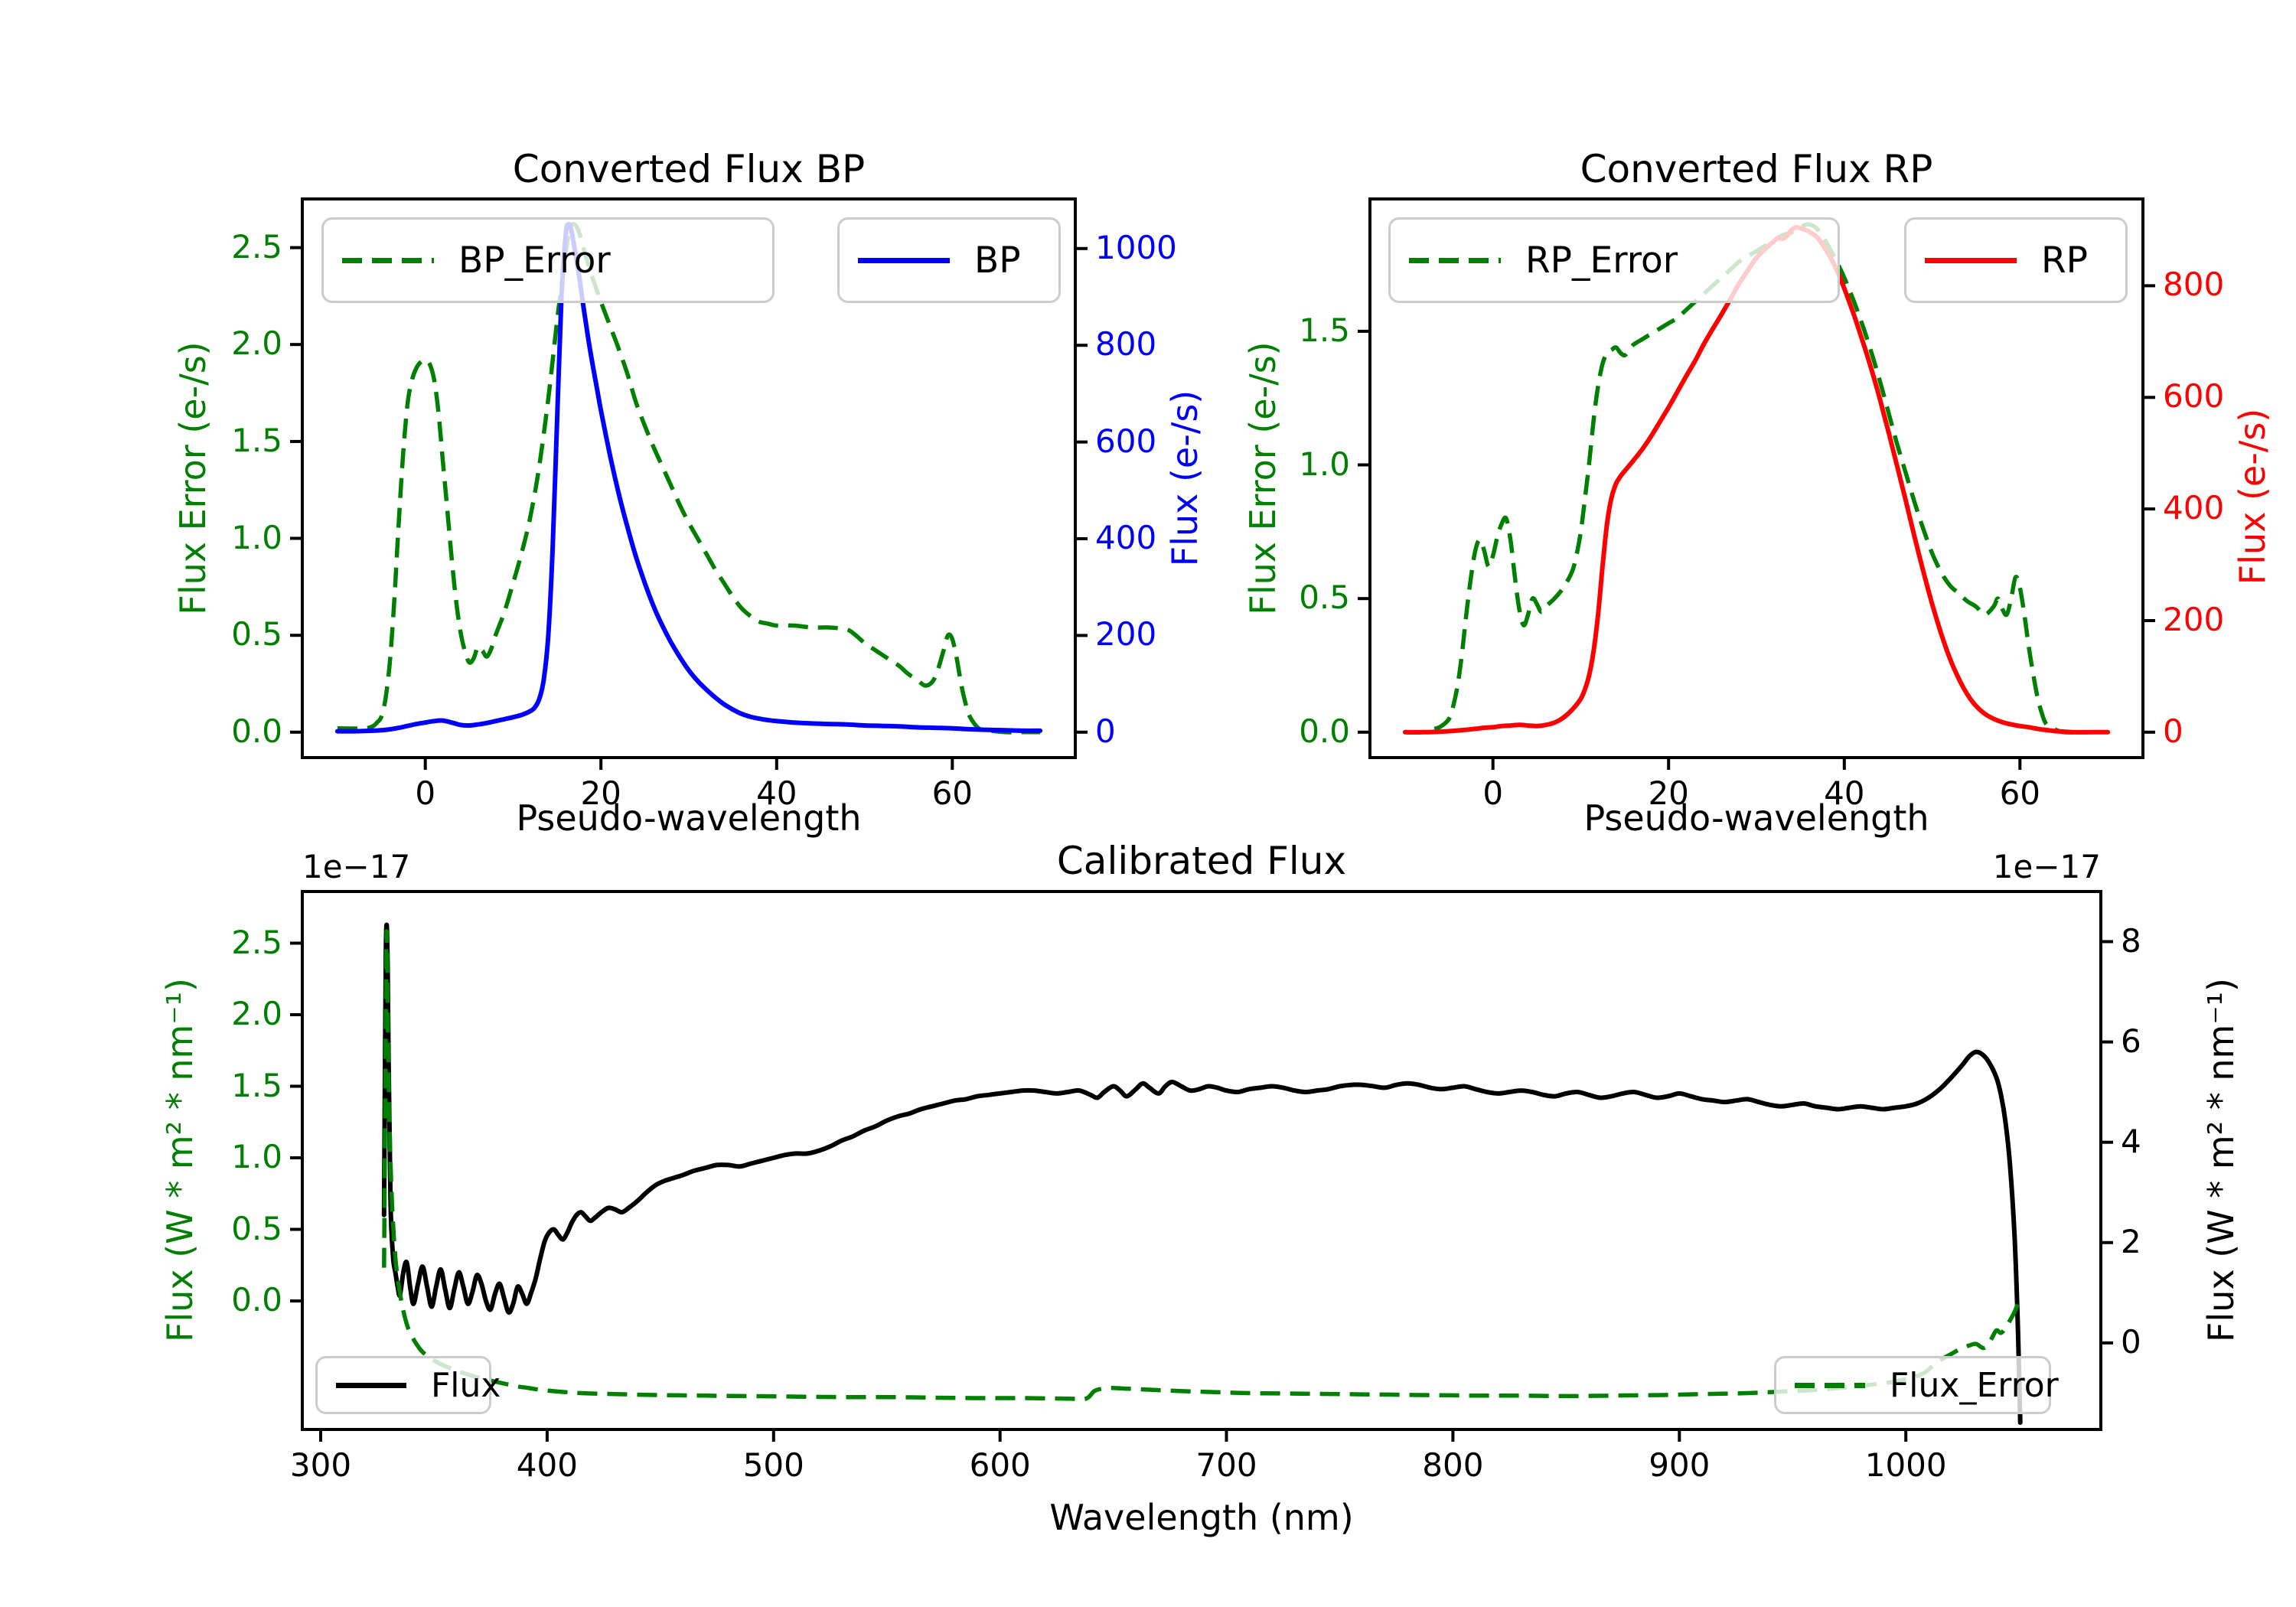  I want to click on xaxis-label-wavelength-nm: Wavelength (nm), so click(1201, 1517).